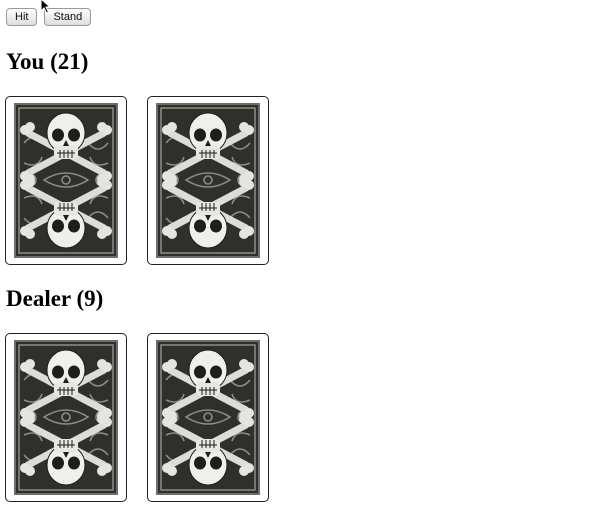 The image size is (600, 520). I want to click on game-controls: Hit Stand, so click(49, 17).